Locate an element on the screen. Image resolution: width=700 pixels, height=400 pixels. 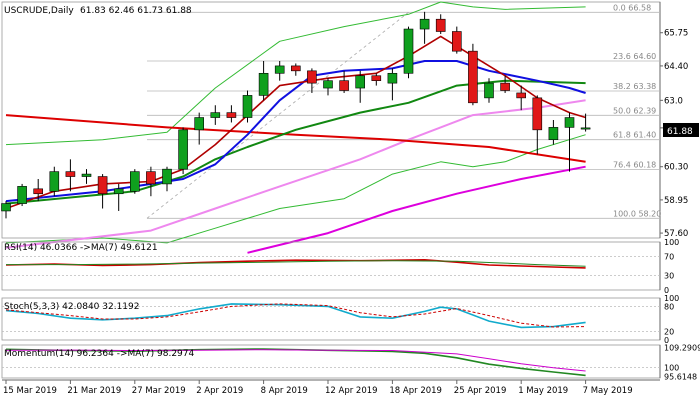
date-tick-label-7: 25 Apr 2019 is located at coordinates (480, 391).